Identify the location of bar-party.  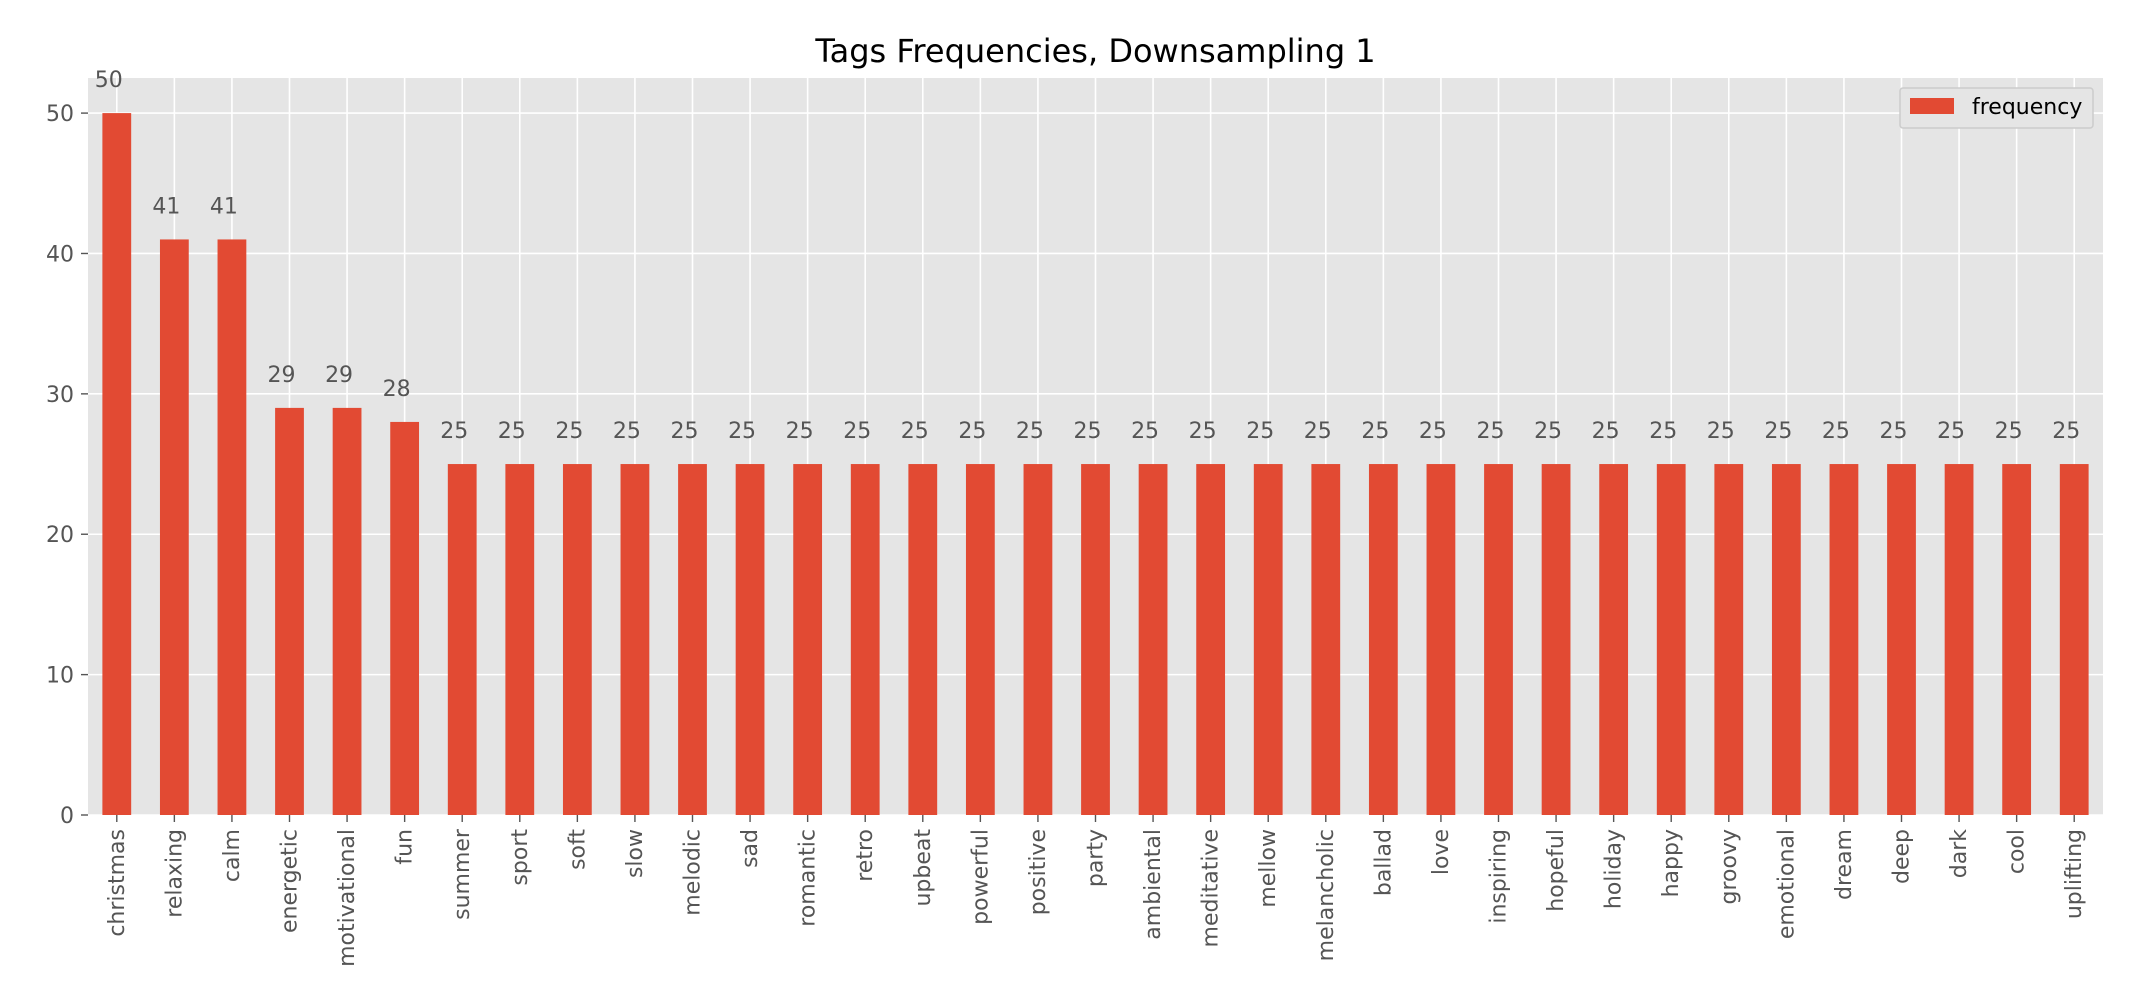
(1095, 639).